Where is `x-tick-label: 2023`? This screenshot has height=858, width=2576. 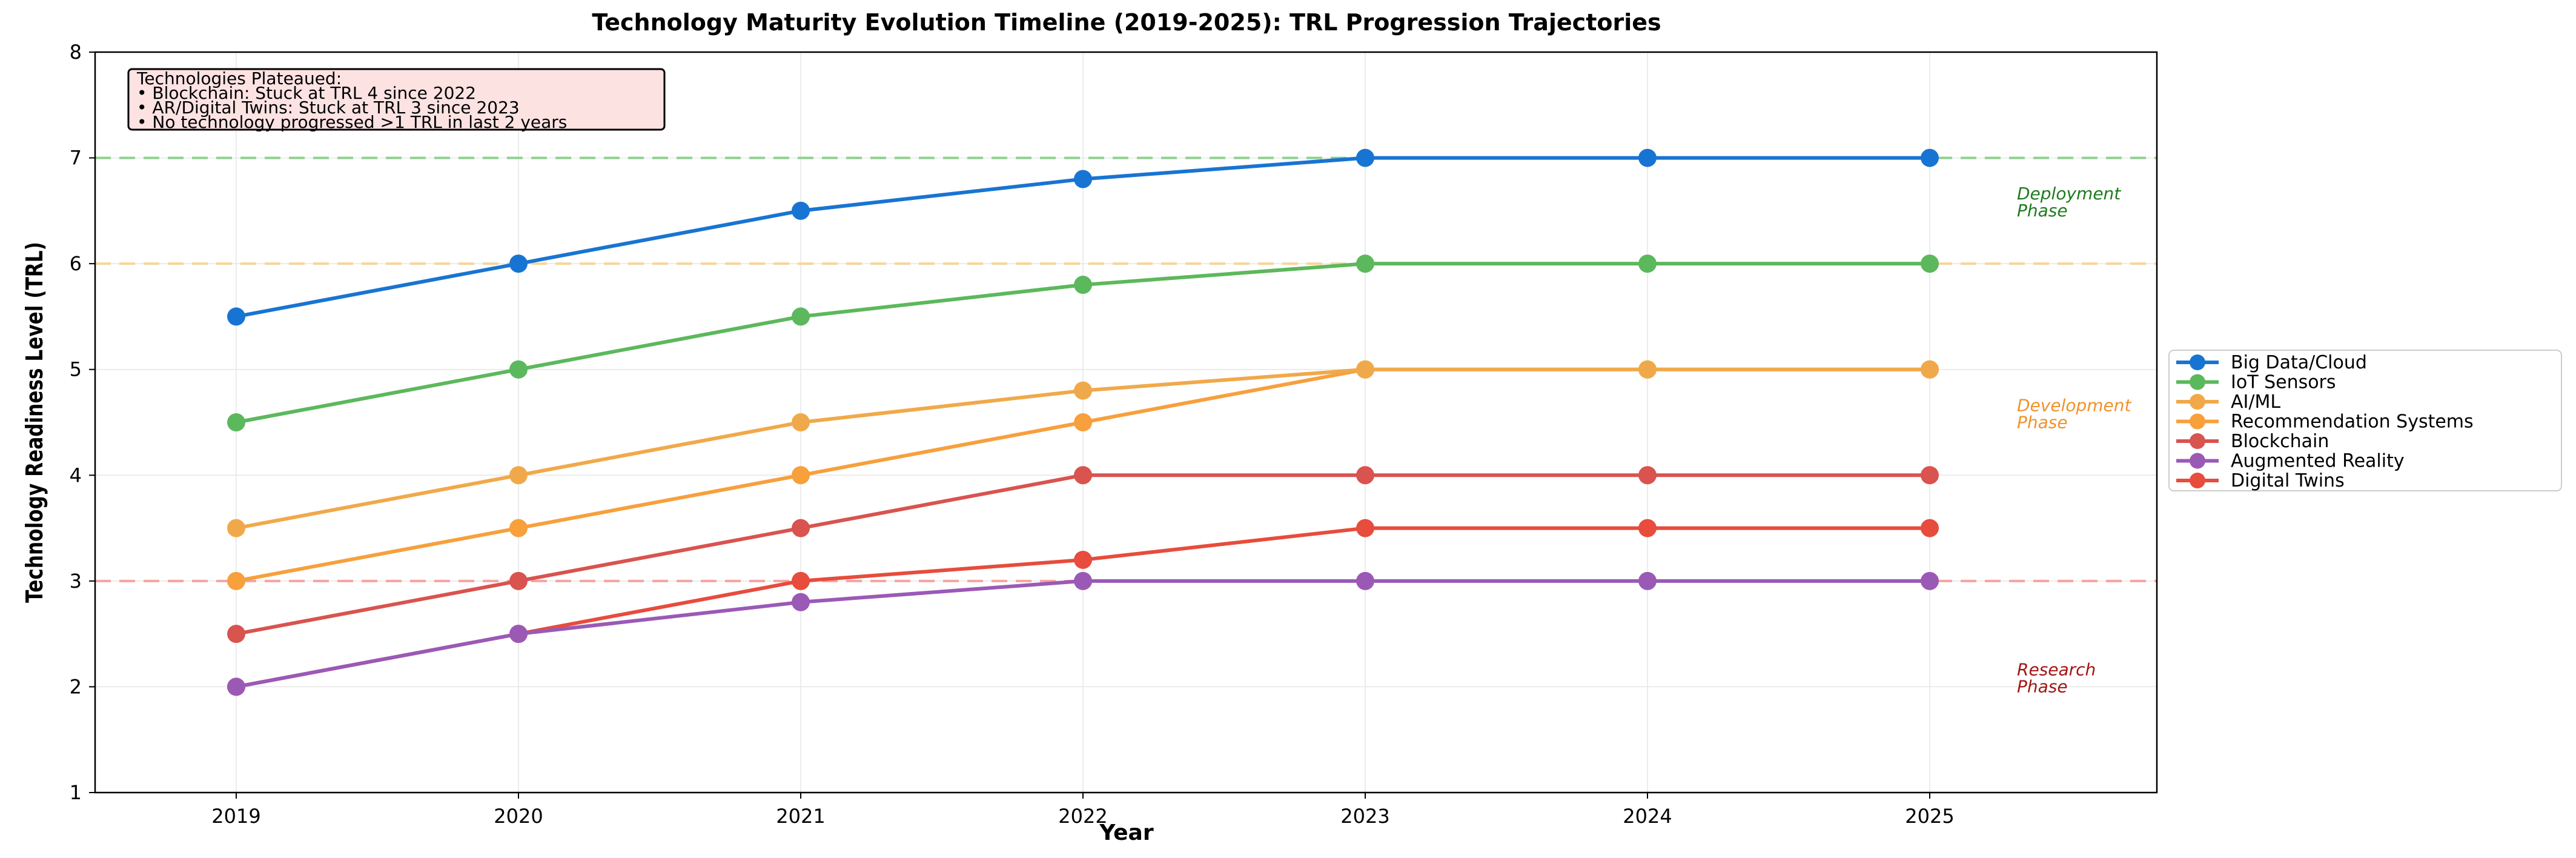
x-tick-label: 2023 is located at coordinates (1364, 817).